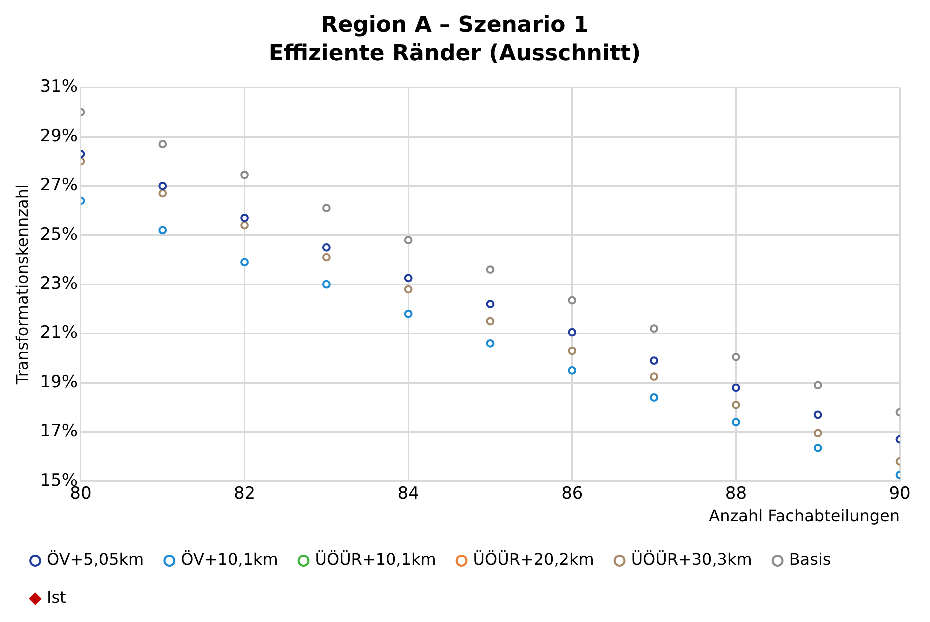  I want to click on y-tick-label: 17%, so click(59, 432).